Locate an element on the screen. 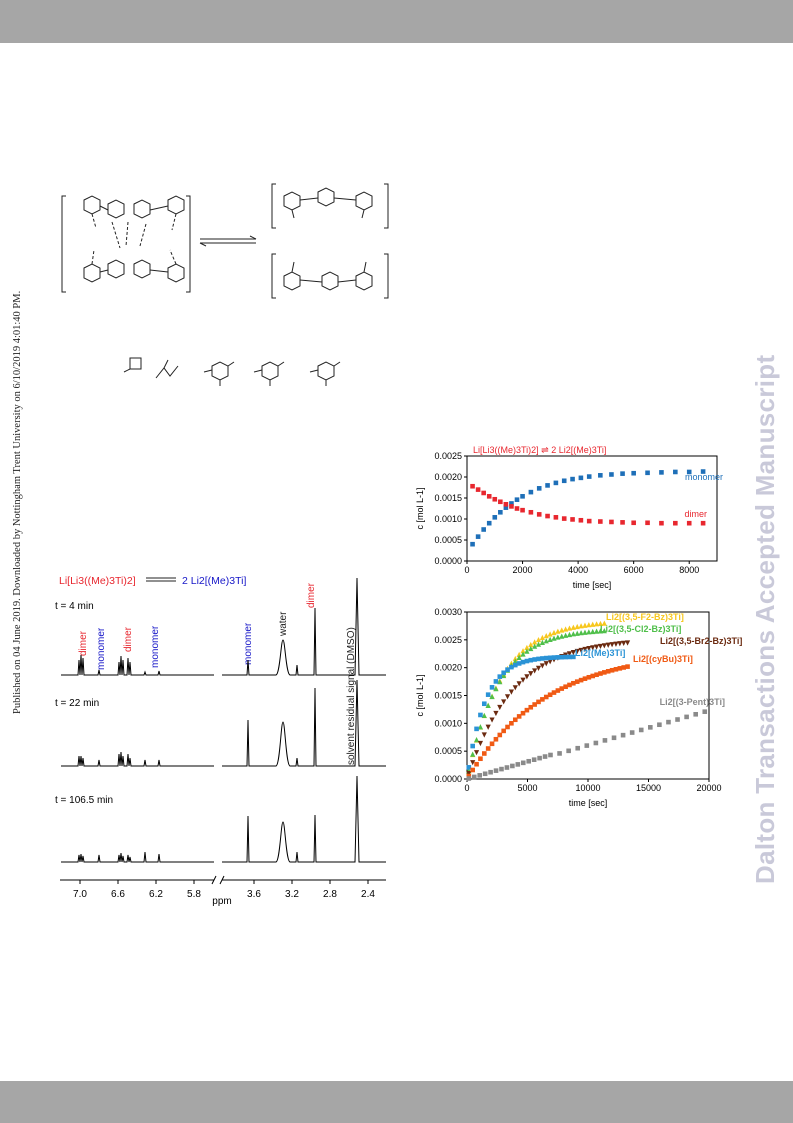  nmr-axis-label: ppm is located at coordinates (221, 901).